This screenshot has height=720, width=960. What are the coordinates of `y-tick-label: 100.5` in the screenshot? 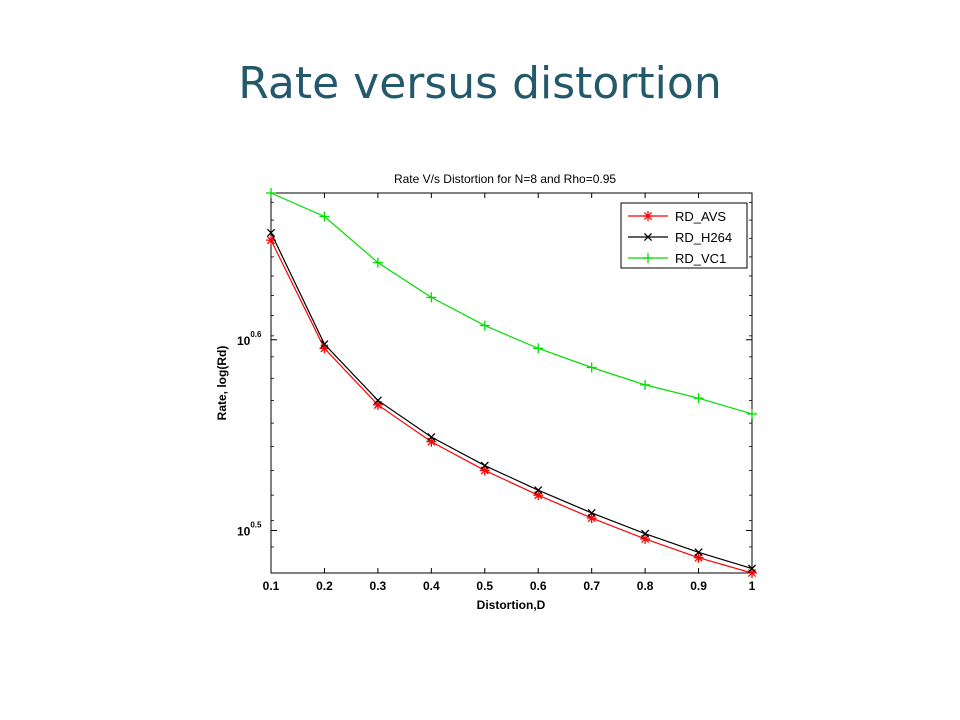 It's located at (249, 529).